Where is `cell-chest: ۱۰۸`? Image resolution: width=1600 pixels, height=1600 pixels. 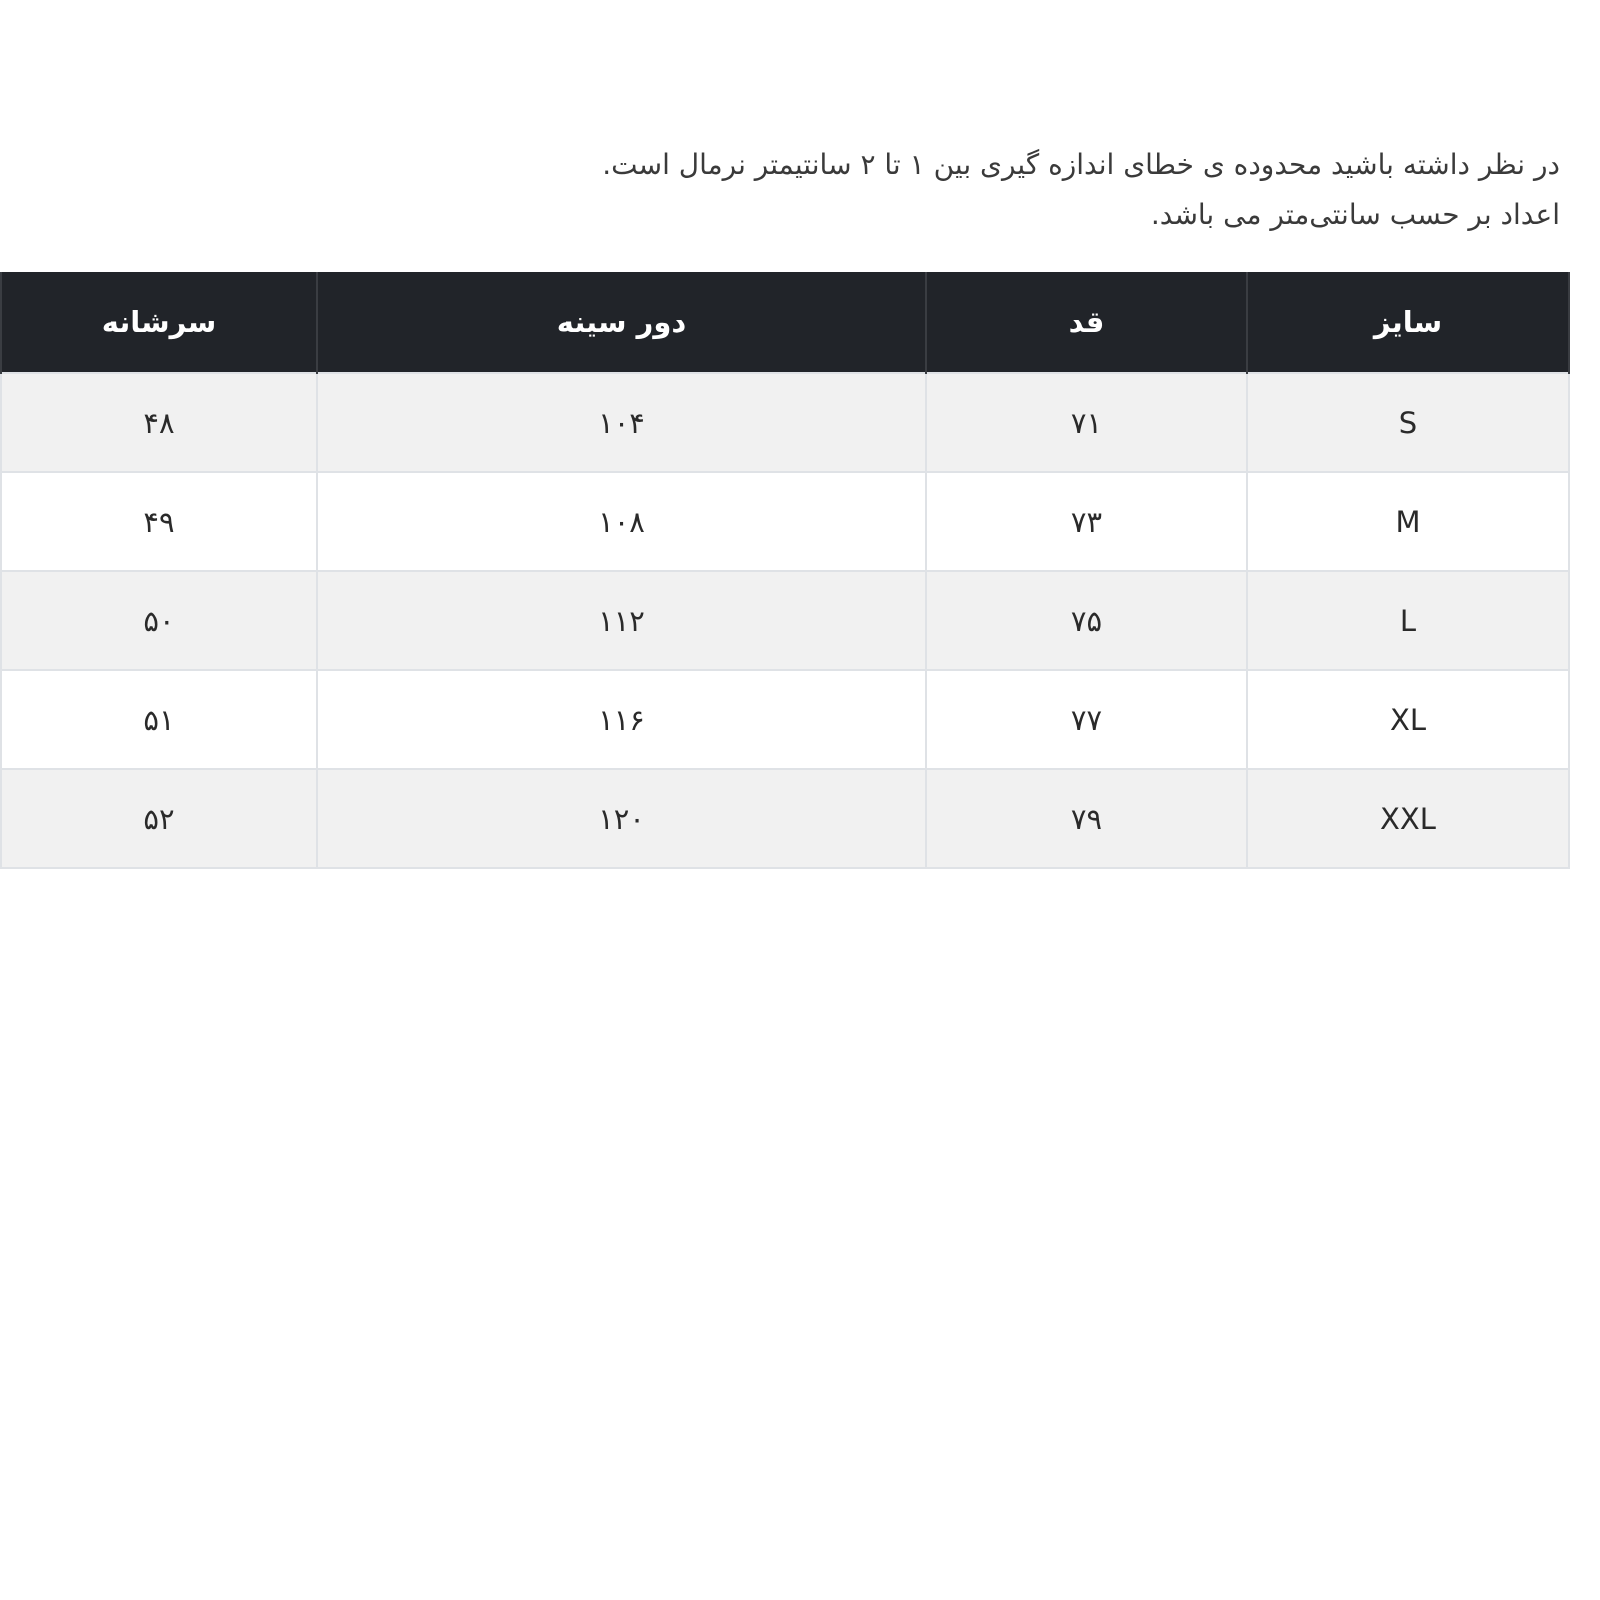 cell-chest: ۱۰۸ is located at coordinates (621, 521).